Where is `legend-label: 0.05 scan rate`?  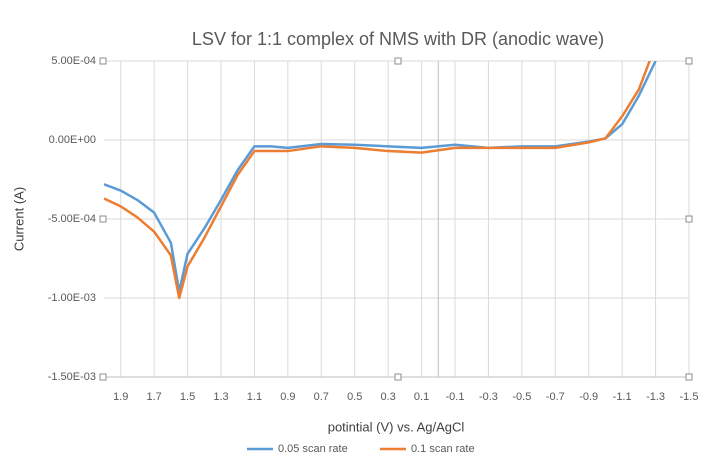
legend-label: 0.05 scan rate is located at coordinates (313, 449).